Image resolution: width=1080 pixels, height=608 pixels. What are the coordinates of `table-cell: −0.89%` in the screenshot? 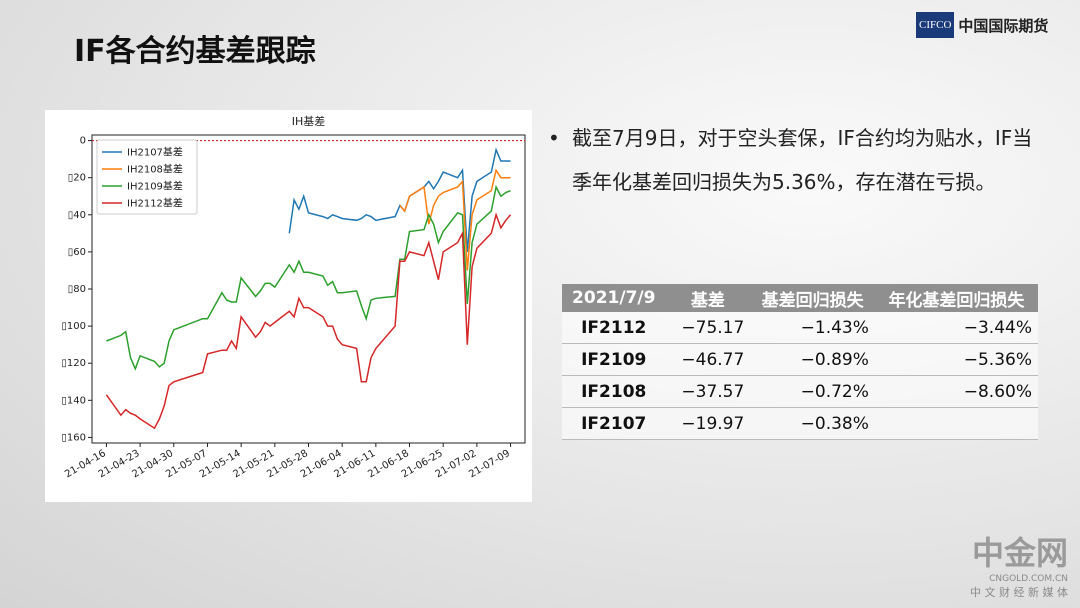 It's located at (812, 359).